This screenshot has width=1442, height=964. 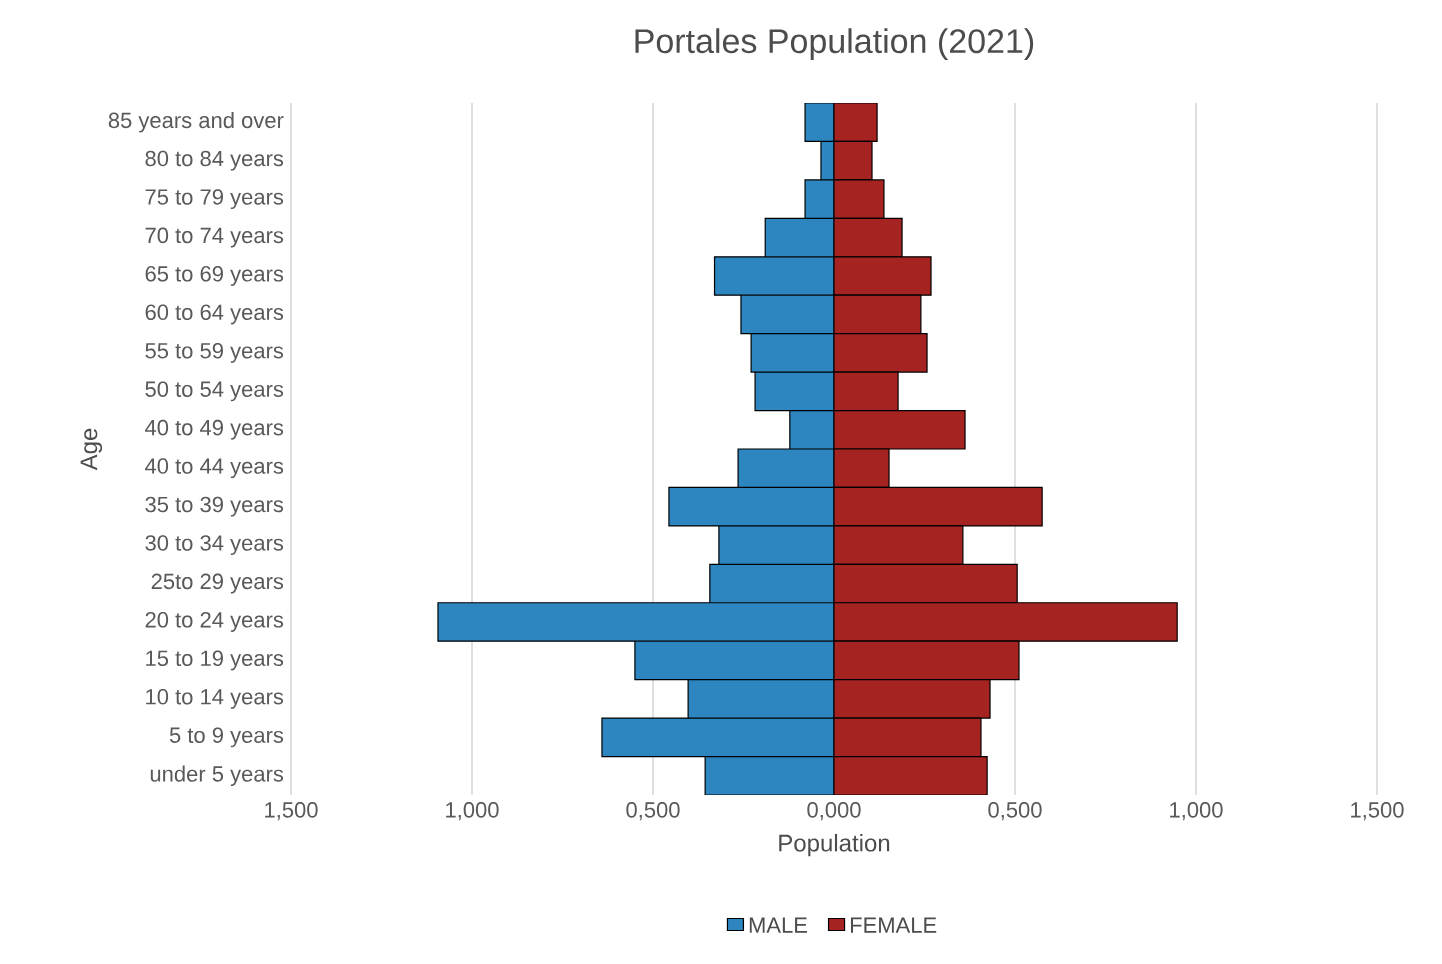 I want to click on y-tick-label: 85 years and over, so click(x=196, y=122).